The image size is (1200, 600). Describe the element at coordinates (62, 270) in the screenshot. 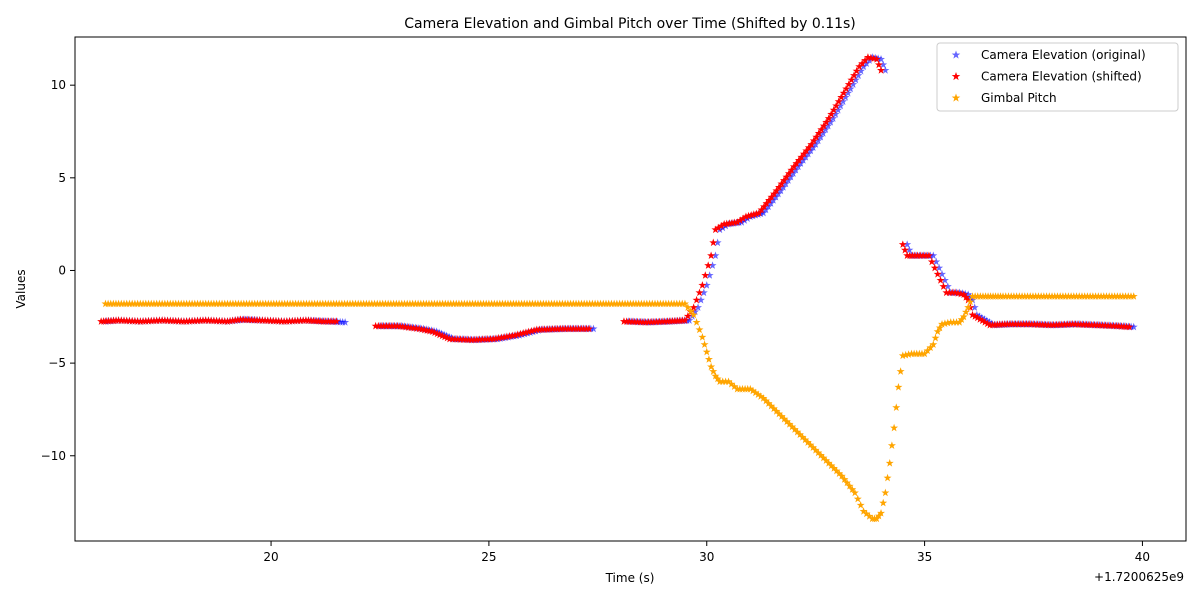

I see `y-tick-label: 0` at that location.